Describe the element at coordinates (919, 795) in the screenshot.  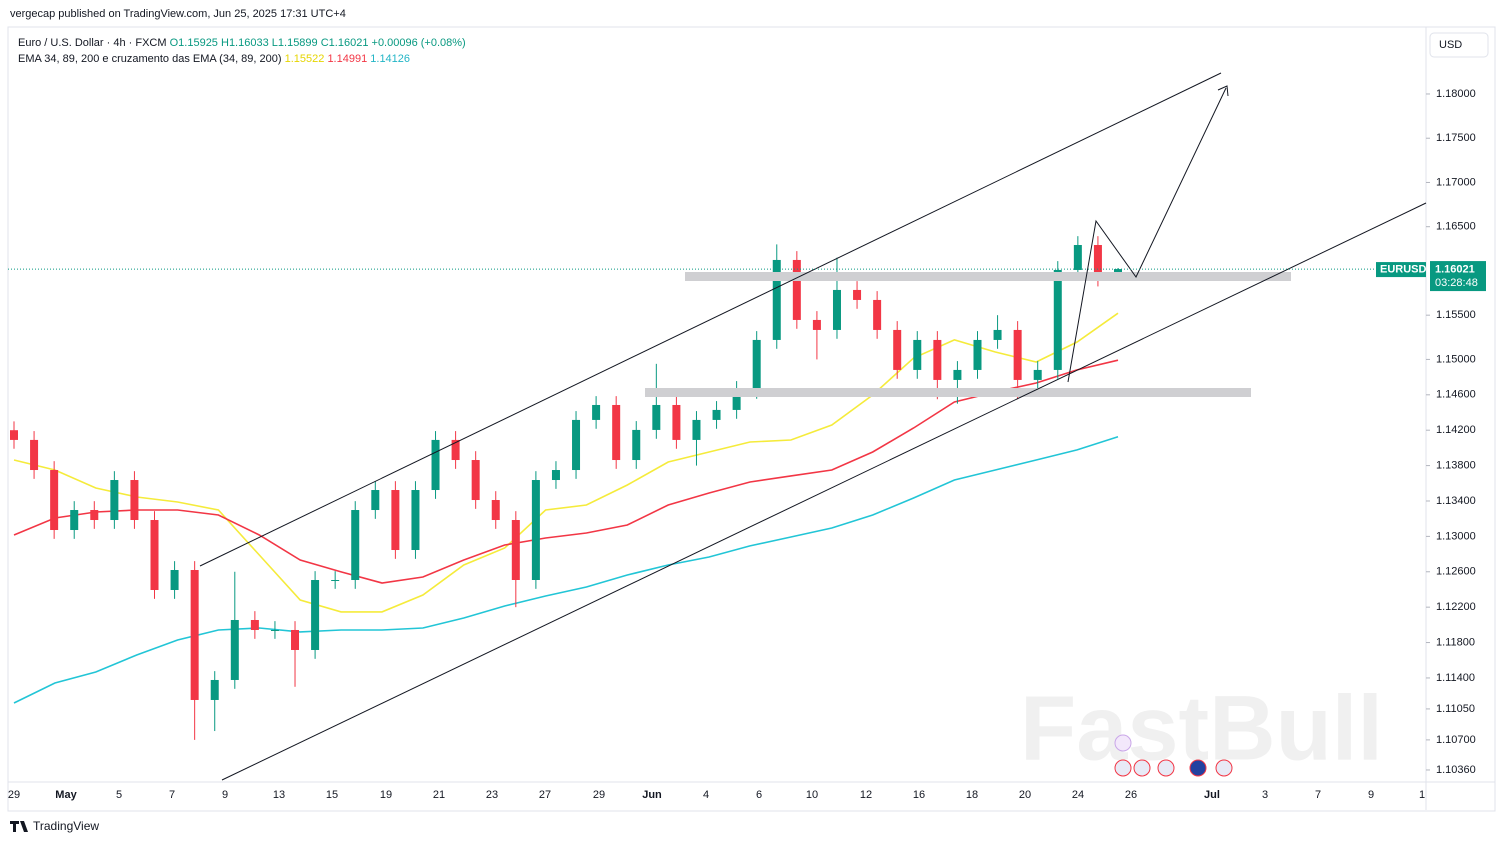
I see `x-tick-label: 16` at that location.